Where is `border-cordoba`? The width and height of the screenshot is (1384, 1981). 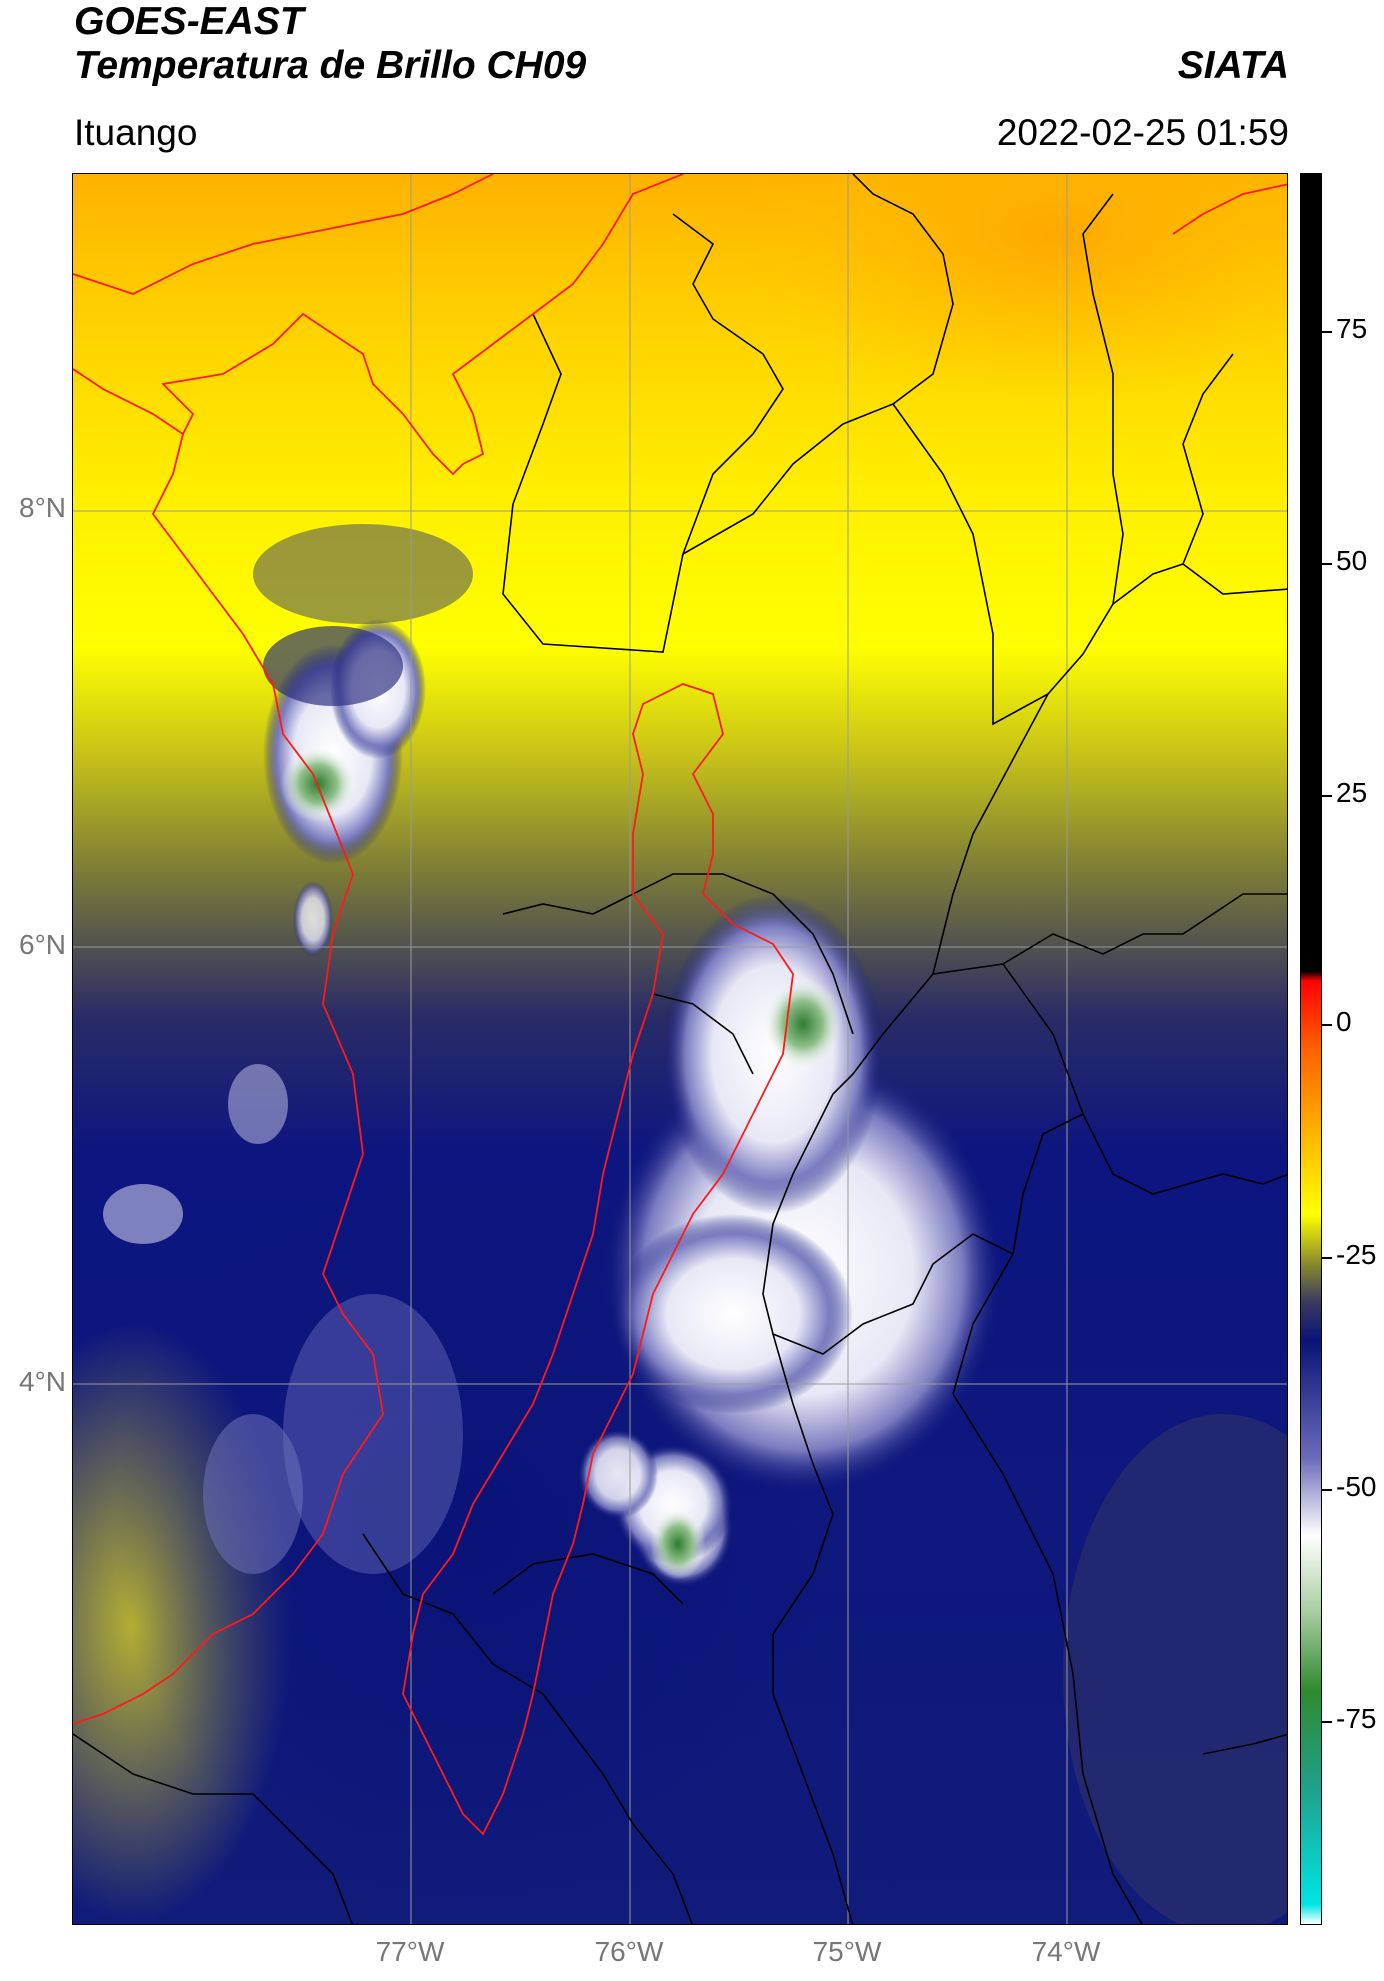
border-cordoba is located at coordinates (643, 433).